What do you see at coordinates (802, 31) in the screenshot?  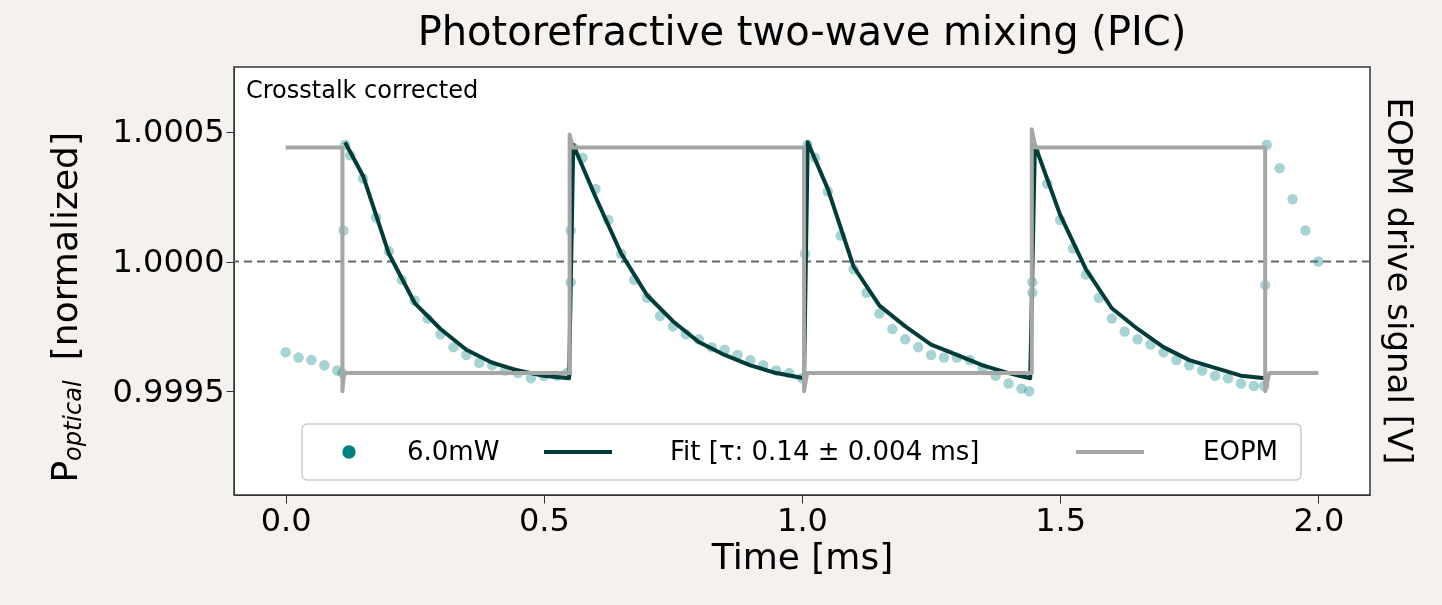 I see `chart-title: Photorefractive two-wave mixing (PIC)` at bounding box center [802, 31].